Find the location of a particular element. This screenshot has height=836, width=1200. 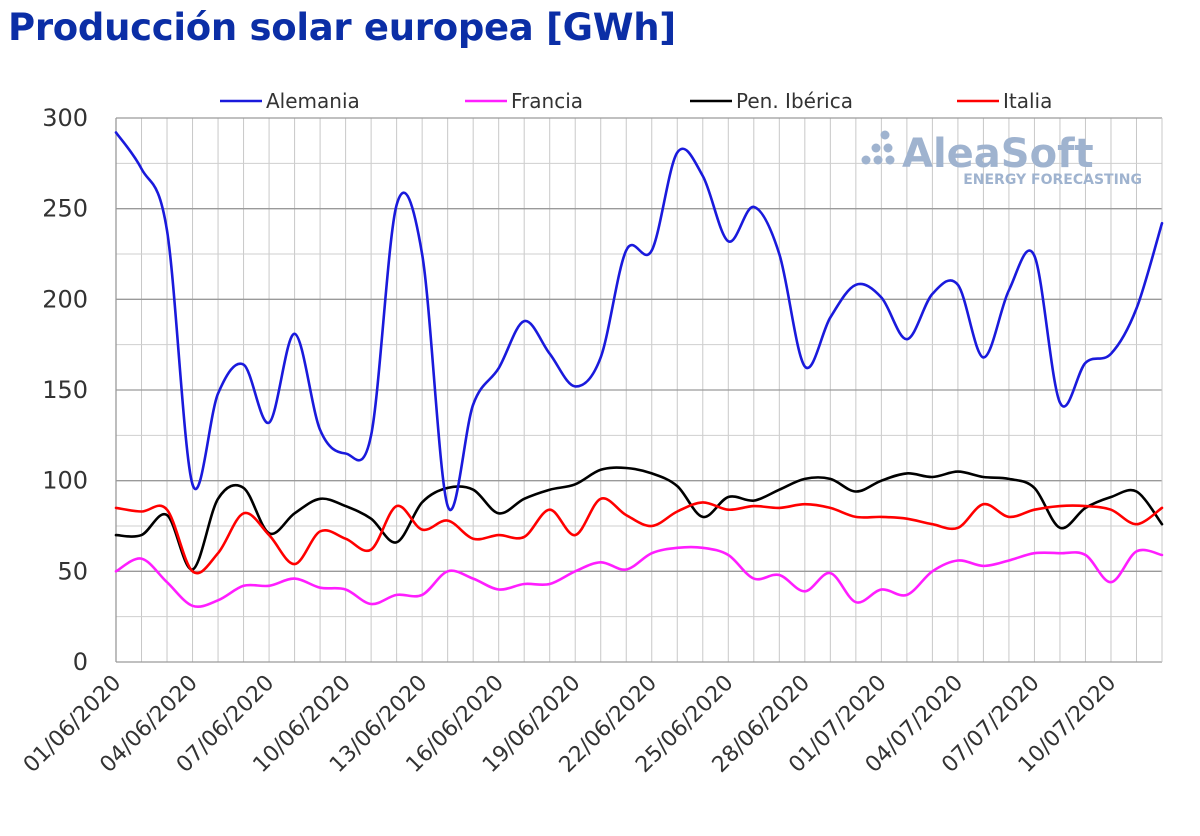

series-line-pen-ib-rica is located at coordinates (639, 518).